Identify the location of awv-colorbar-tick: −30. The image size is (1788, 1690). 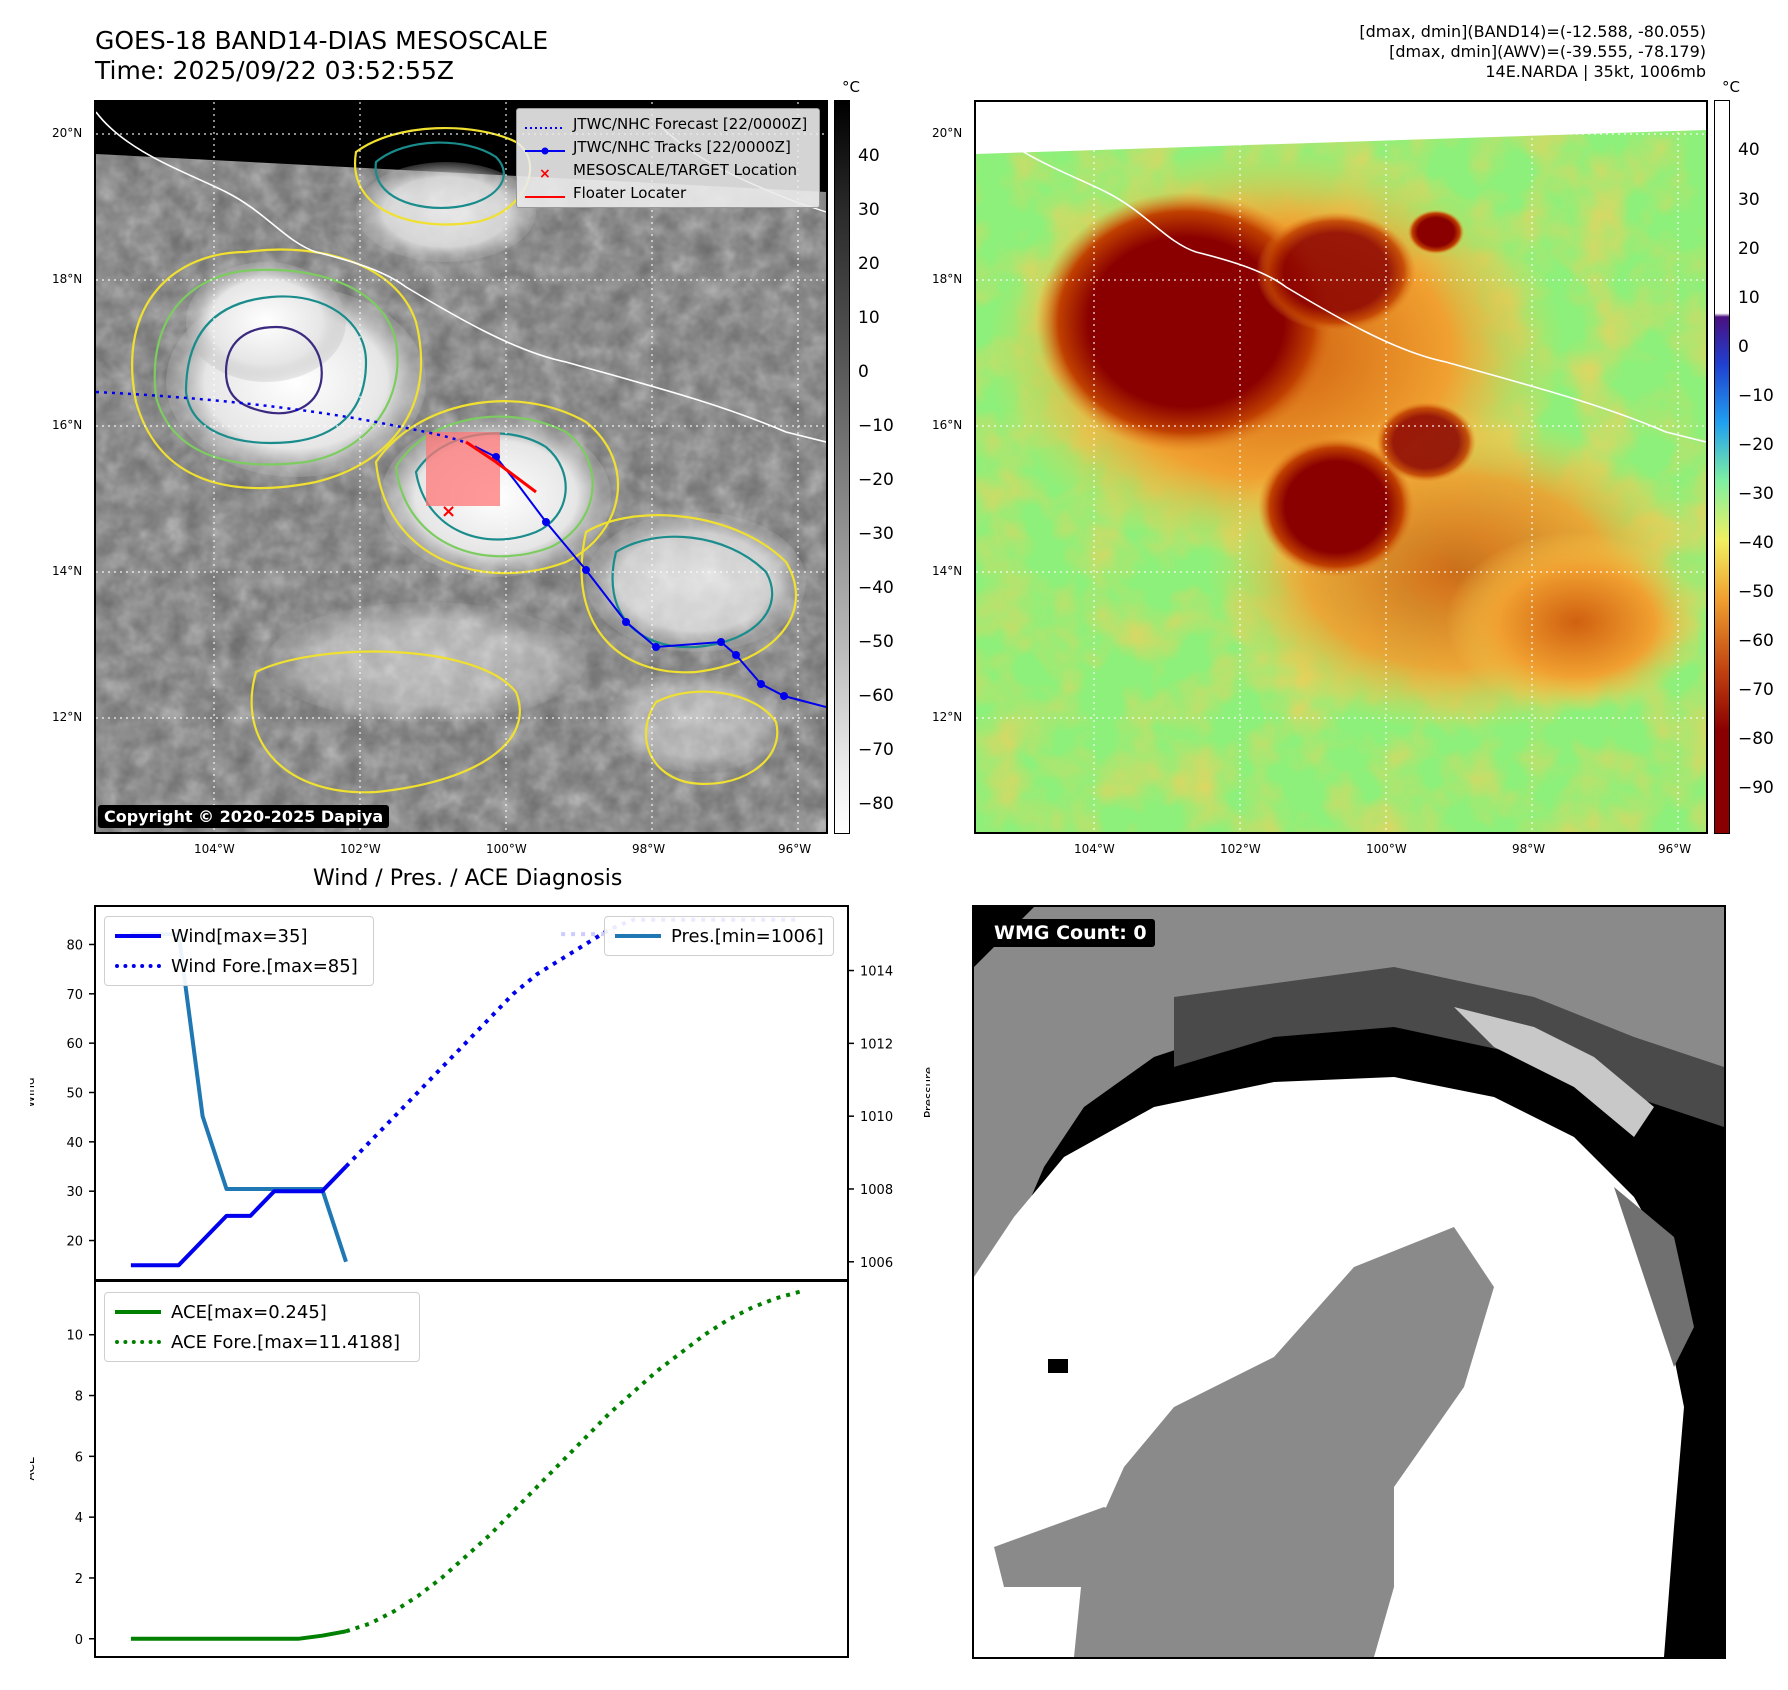
(1756, 494).